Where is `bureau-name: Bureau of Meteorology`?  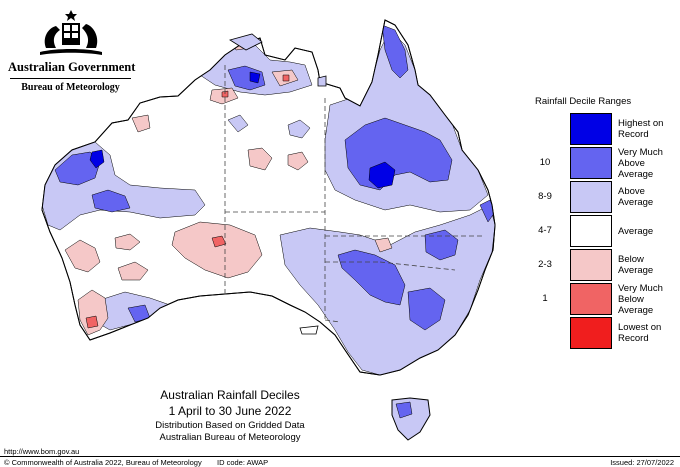 bureau-name: Bureau of Meteorology is located at coordinates (70, 87).